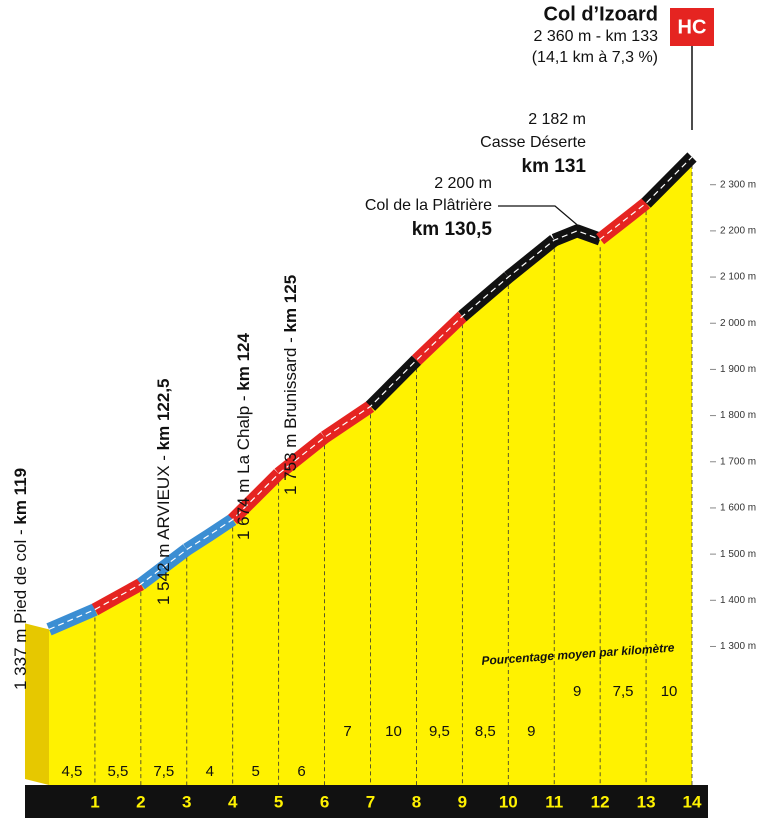  Describe the element at coordinates (94, 801) in the screenshot. I see `km-label: 1` at that location.